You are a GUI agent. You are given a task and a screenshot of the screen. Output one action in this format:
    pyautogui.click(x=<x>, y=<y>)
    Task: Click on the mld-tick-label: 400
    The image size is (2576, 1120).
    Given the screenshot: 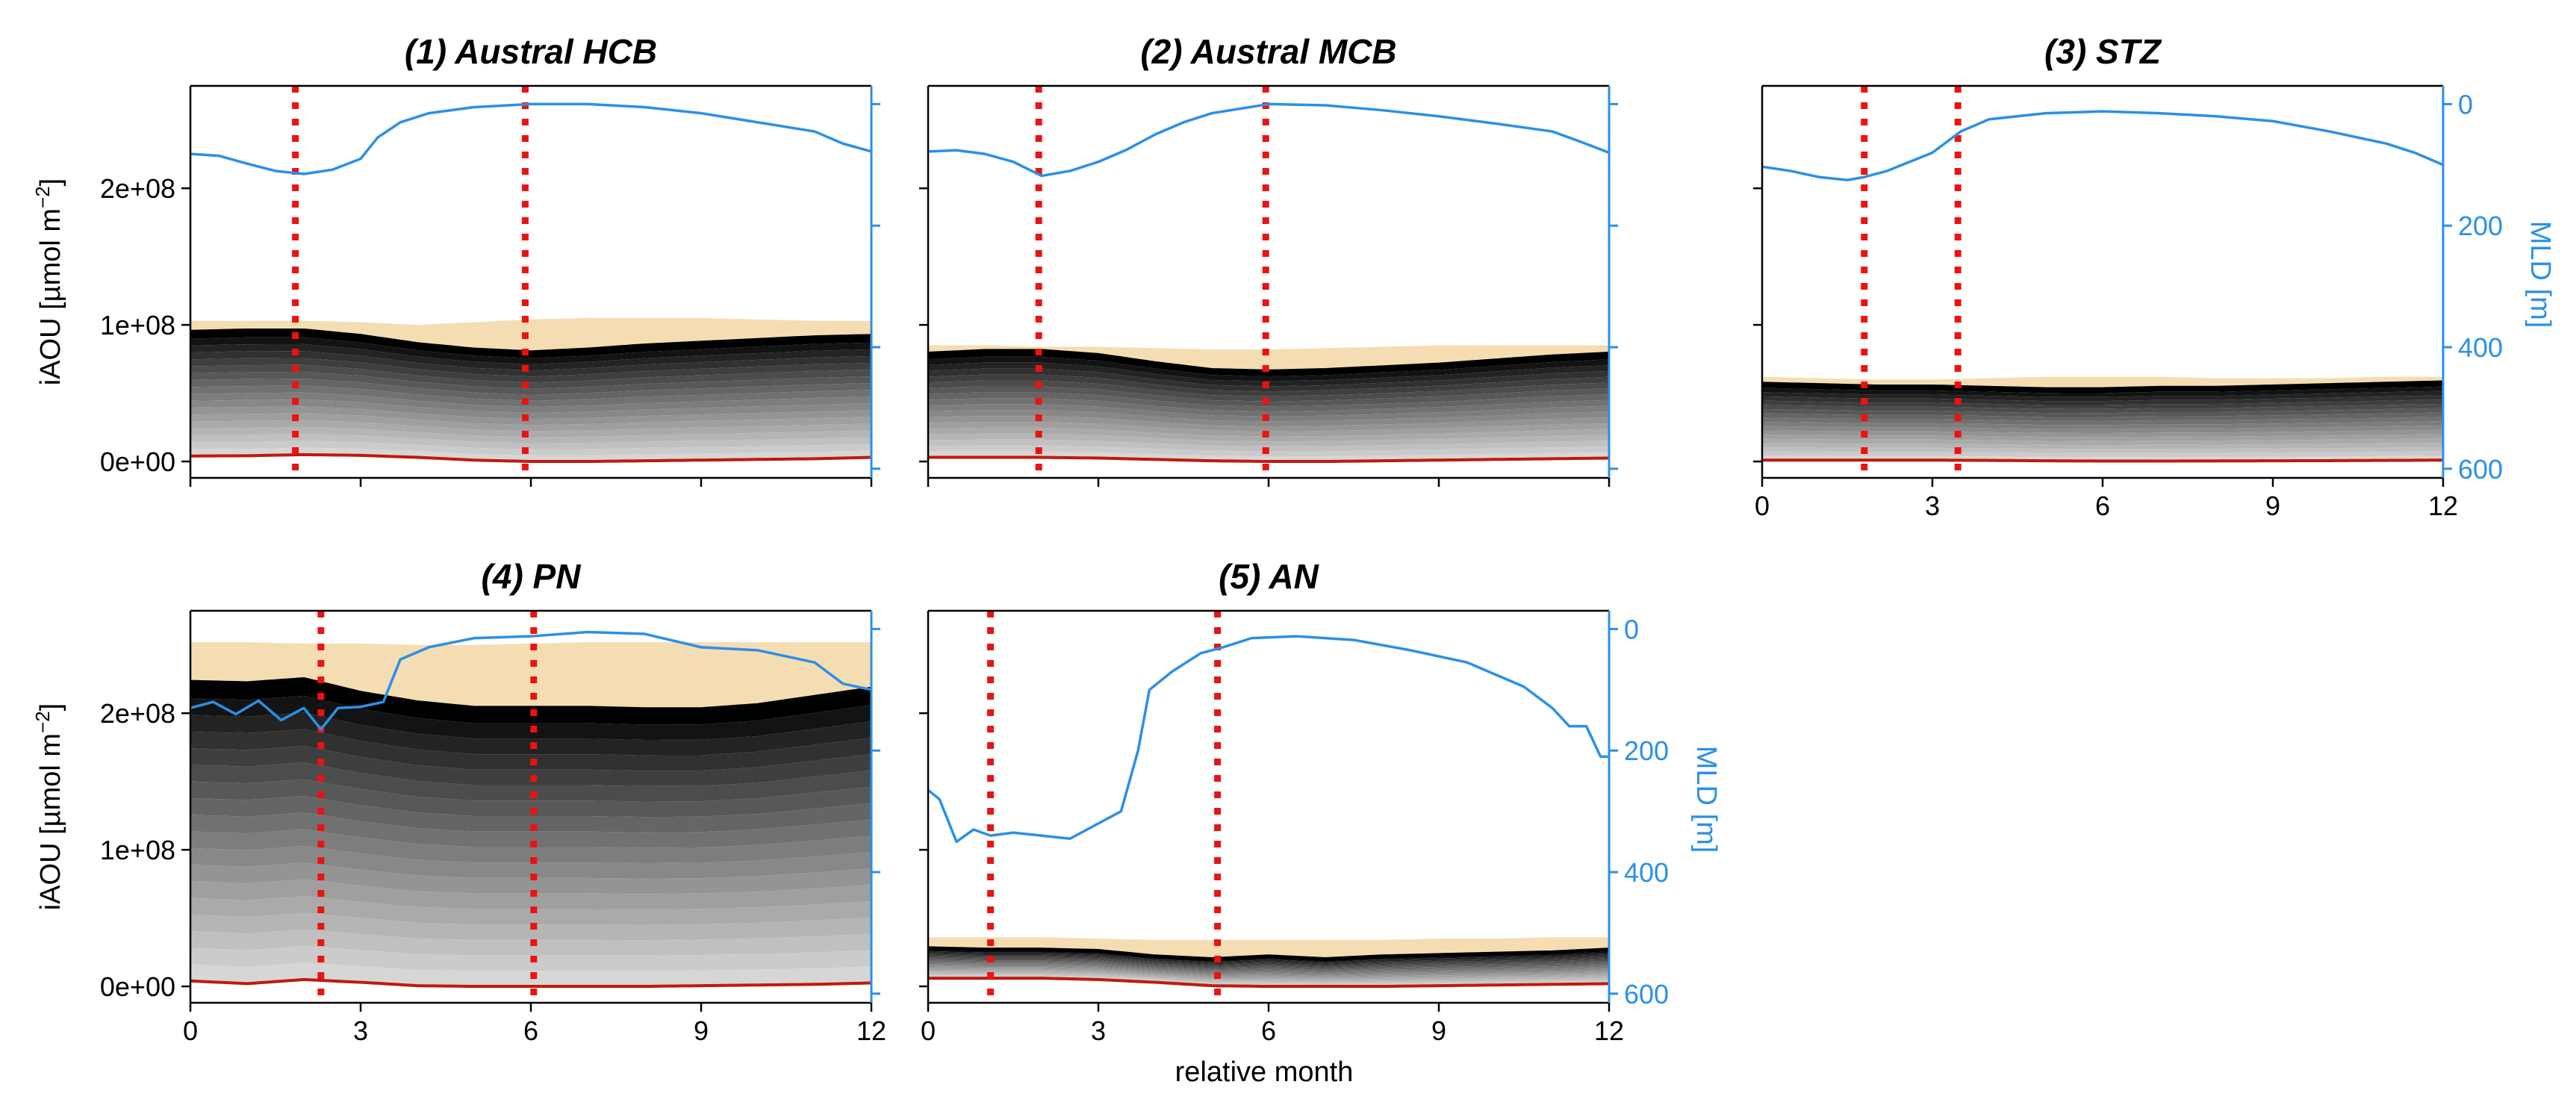 What is the action you would take?
    pyautogui.click(x=2480, y=347)
    